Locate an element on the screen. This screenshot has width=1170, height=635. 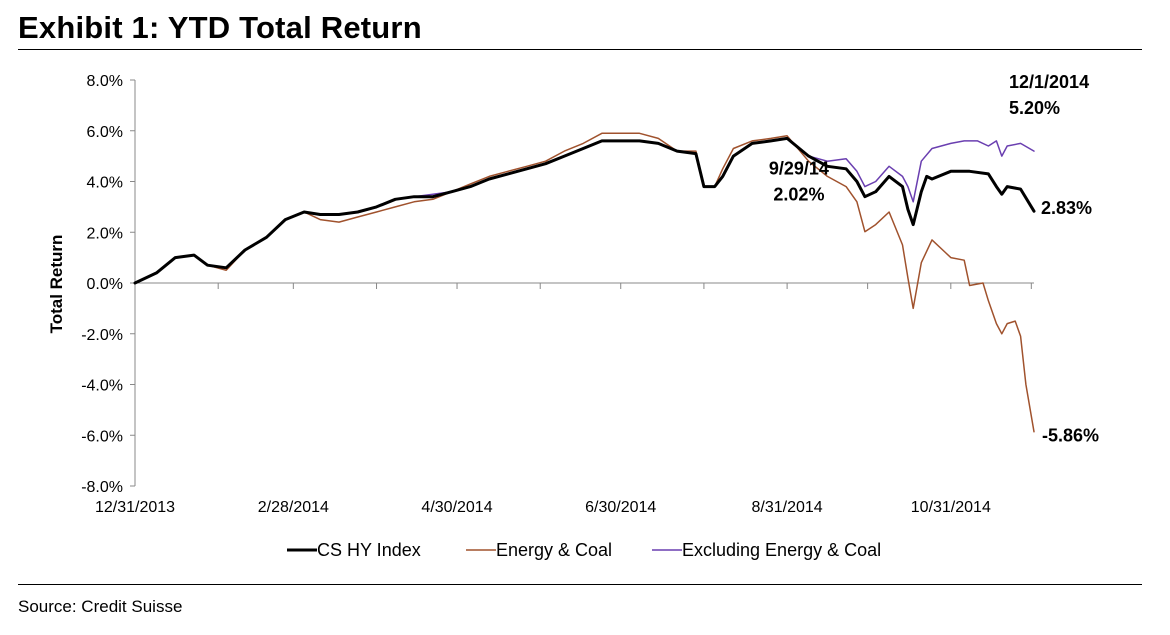
y-tick-label: -6.0% is located at coordinates (102, 436).